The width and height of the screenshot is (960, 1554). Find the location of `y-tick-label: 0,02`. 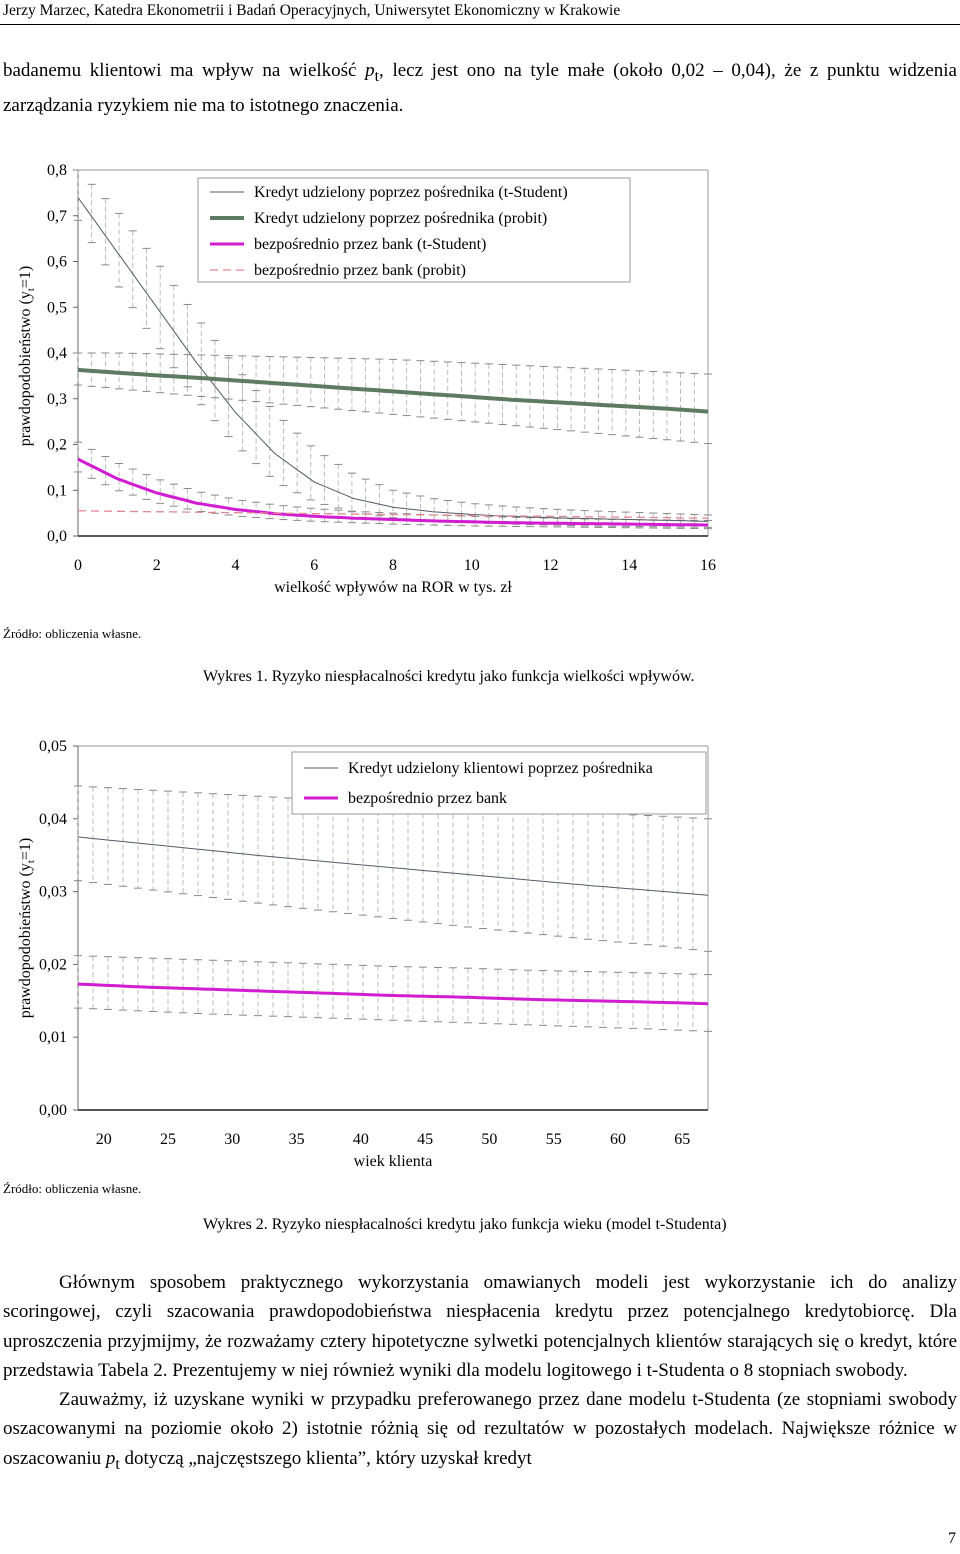

y-tick-label: 0,02 is located at coordinates (53, 964).